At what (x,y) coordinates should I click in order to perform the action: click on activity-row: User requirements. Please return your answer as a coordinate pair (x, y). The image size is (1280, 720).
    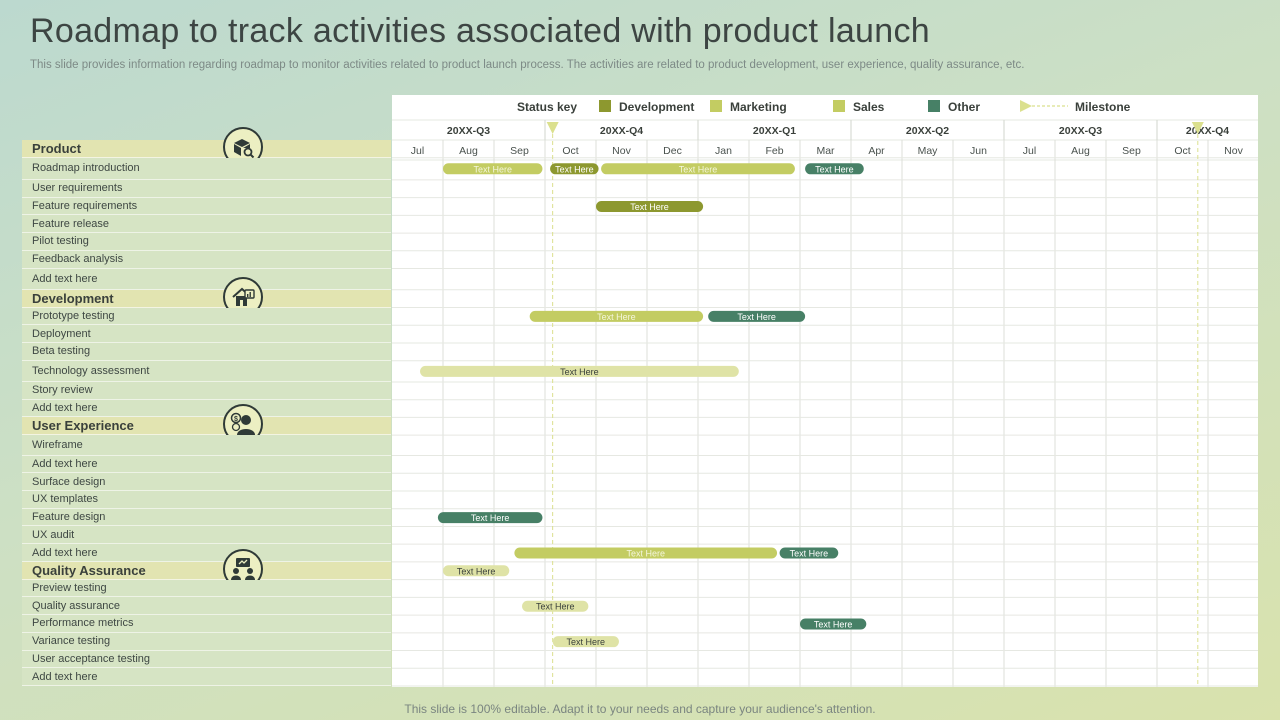
    Looking at the image, I should click on (206, 188).